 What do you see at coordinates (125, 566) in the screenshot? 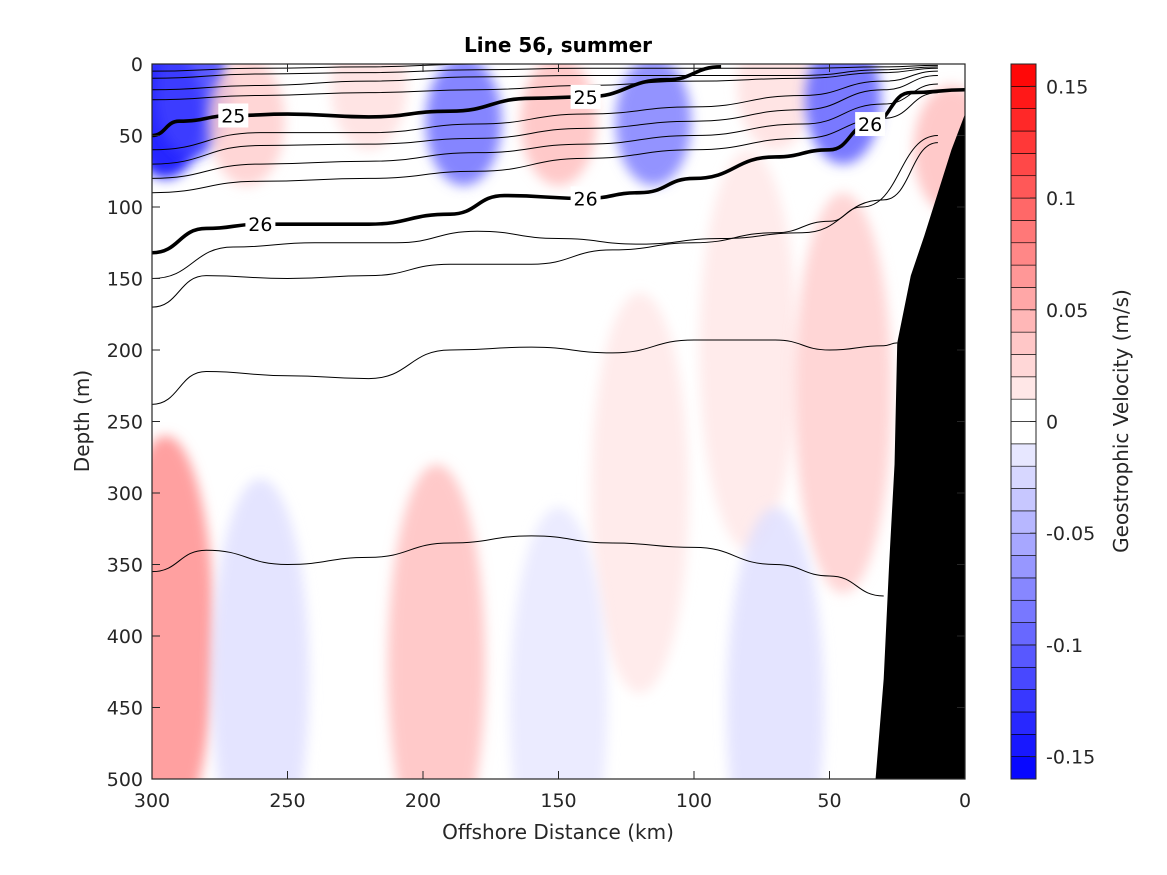
I see `y-tick-label-350: 350` at bounding box center [125, 566].